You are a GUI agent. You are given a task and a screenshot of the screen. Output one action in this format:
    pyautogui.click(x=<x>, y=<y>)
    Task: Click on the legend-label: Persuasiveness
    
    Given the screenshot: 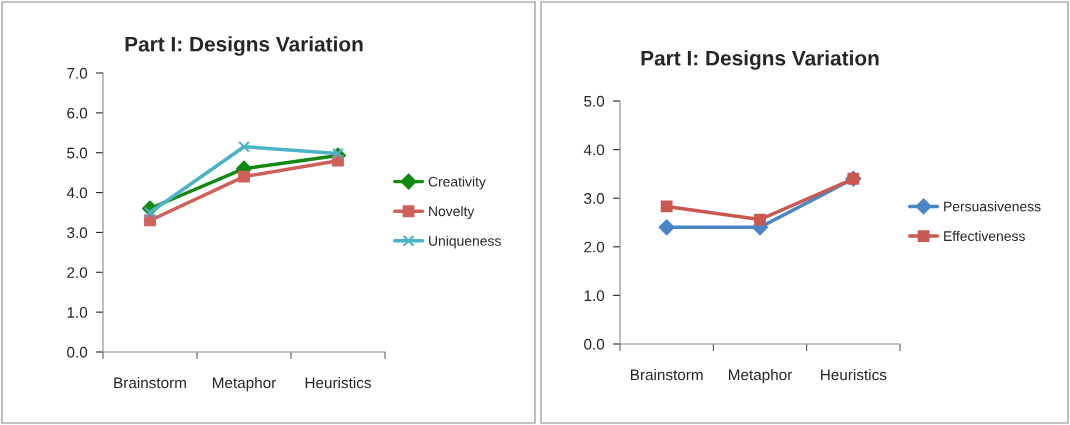 What is the action you would take?
    pyautogui.click(x=992, y=206)
    